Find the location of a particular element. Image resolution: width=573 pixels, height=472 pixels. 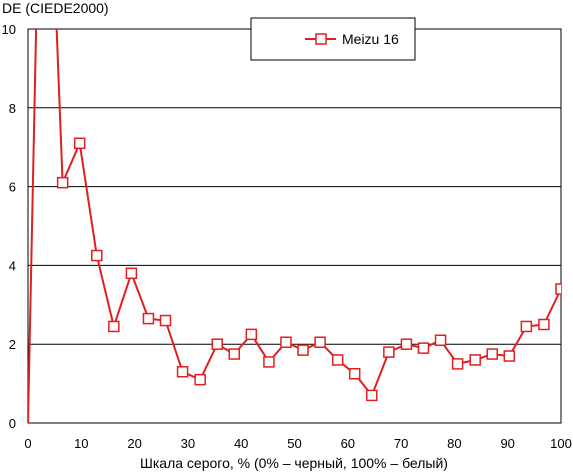

y-tick-label-2: 4 is located at coordinates (12, 265).